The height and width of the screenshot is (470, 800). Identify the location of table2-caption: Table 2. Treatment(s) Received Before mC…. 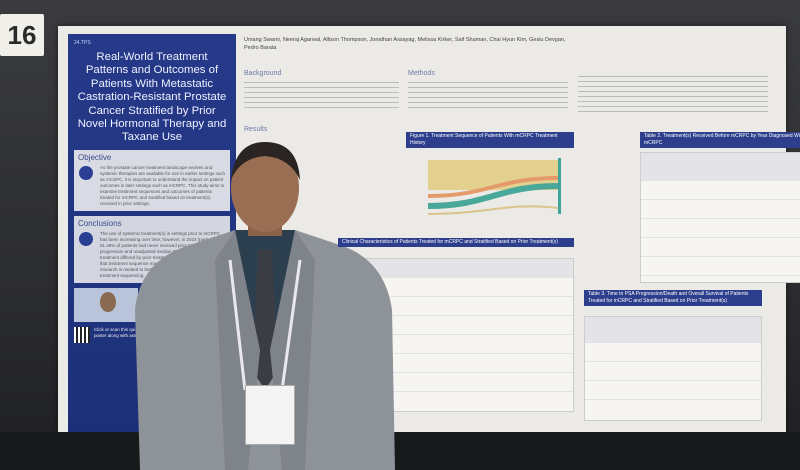
(720, 140).